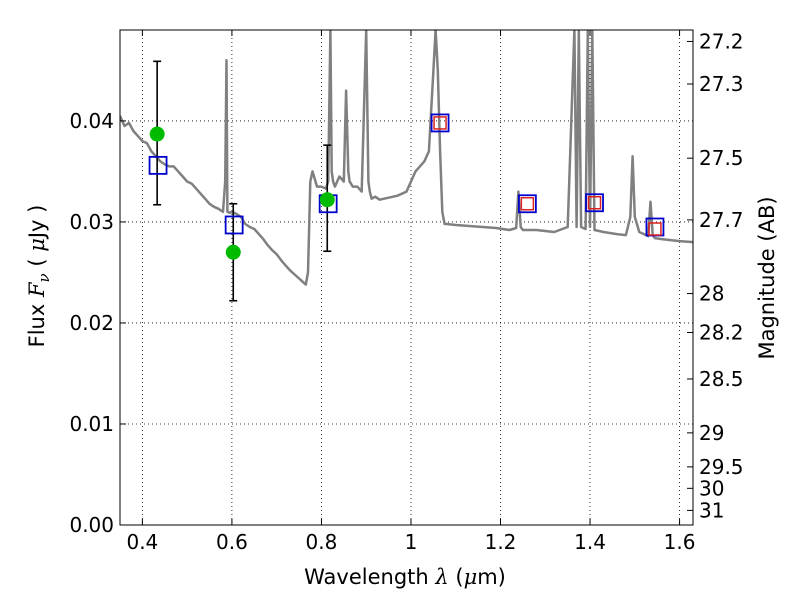 The width and height of the screenshot is (800, 600). I want to click on x-tick-label: 0.8, so click(322, 542).